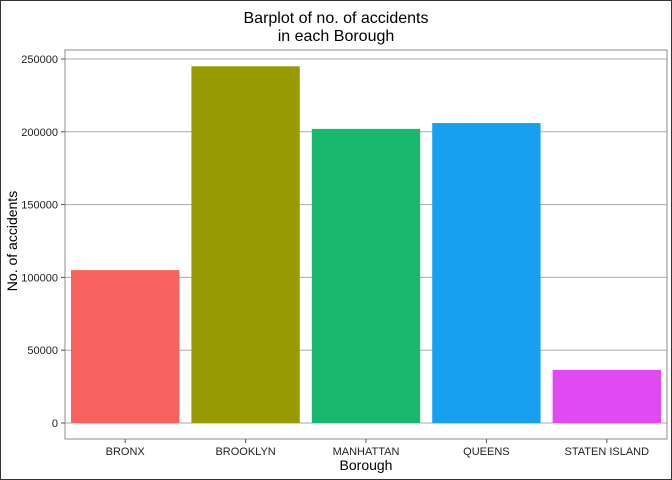 The height and width of the screenshot is (480, 672). What do you see at coordinates (39, 133) in the screenshot?
I see `y-tick-label: 200000` at bounding box center [39, 133].